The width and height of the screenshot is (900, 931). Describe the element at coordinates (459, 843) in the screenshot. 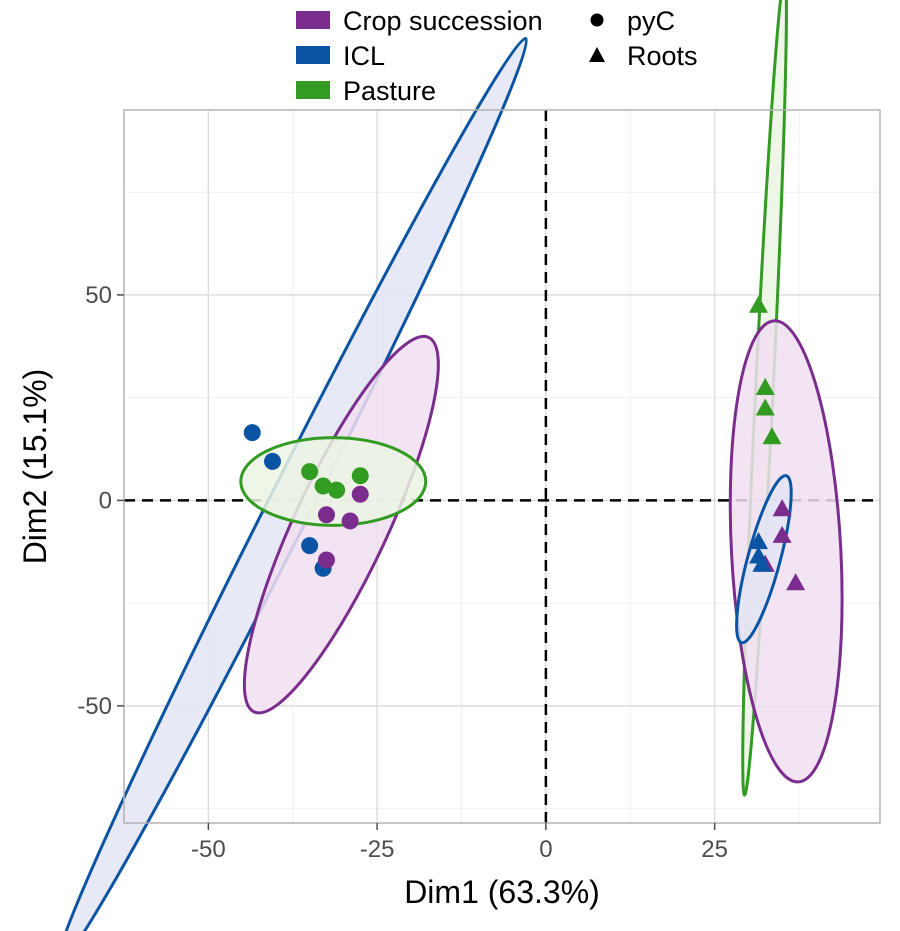

I see `x-axis-ticks: -50 -25 0 25` at that location.